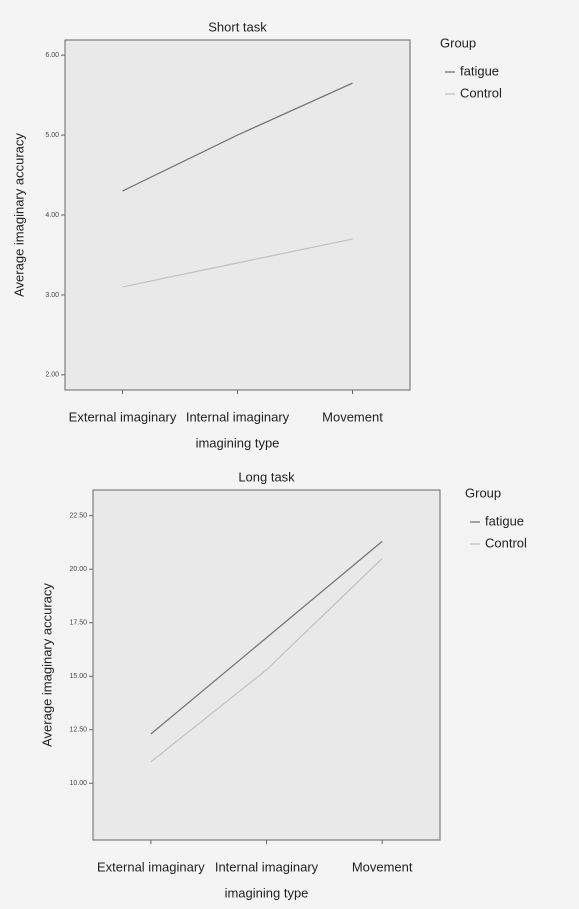 The image size is (579, 909). What do you see at coordinates (78, 516) in the screenshot?
I see `y-tick-label: 22.50` at bounding box center [78, 516].